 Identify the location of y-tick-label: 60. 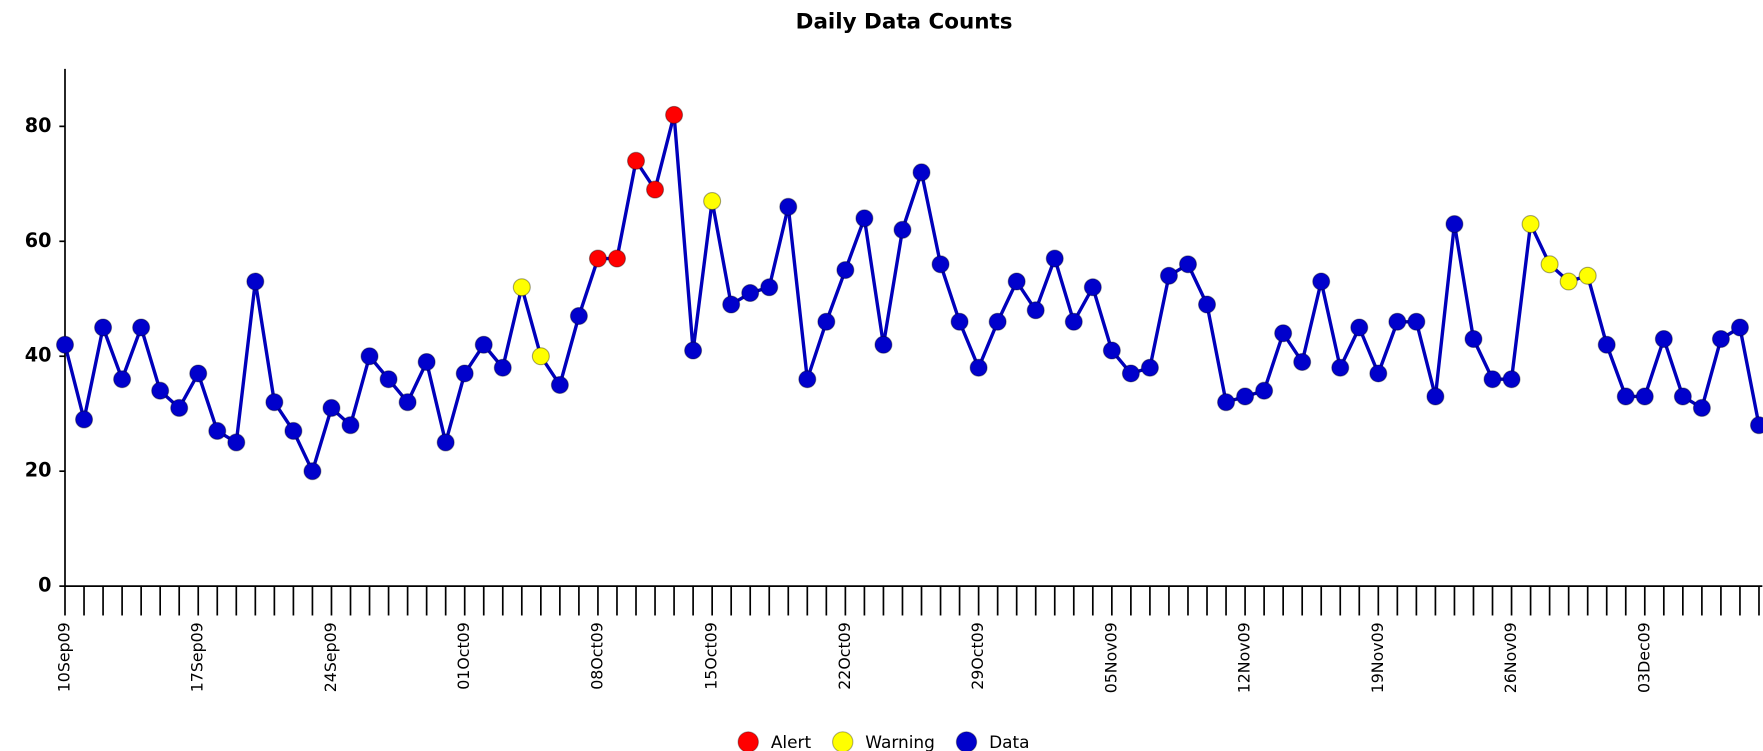
(38, 240).